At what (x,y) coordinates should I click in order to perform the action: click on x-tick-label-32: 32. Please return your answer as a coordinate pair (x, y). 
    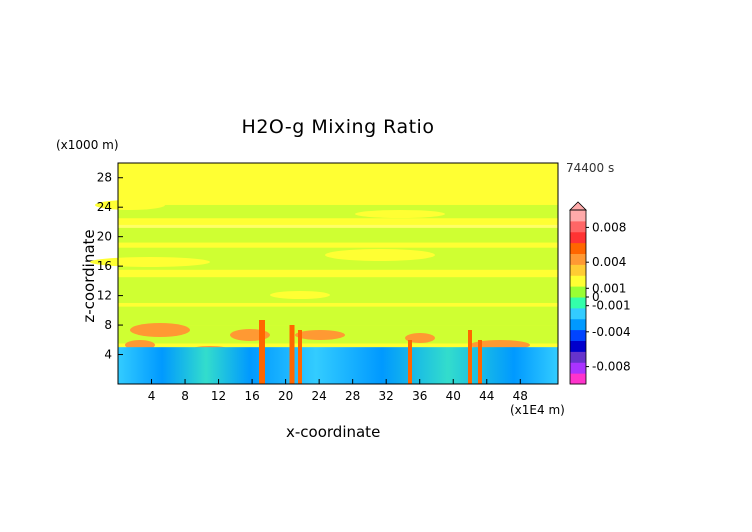
    Looking at the image, I should click on (386, 396).